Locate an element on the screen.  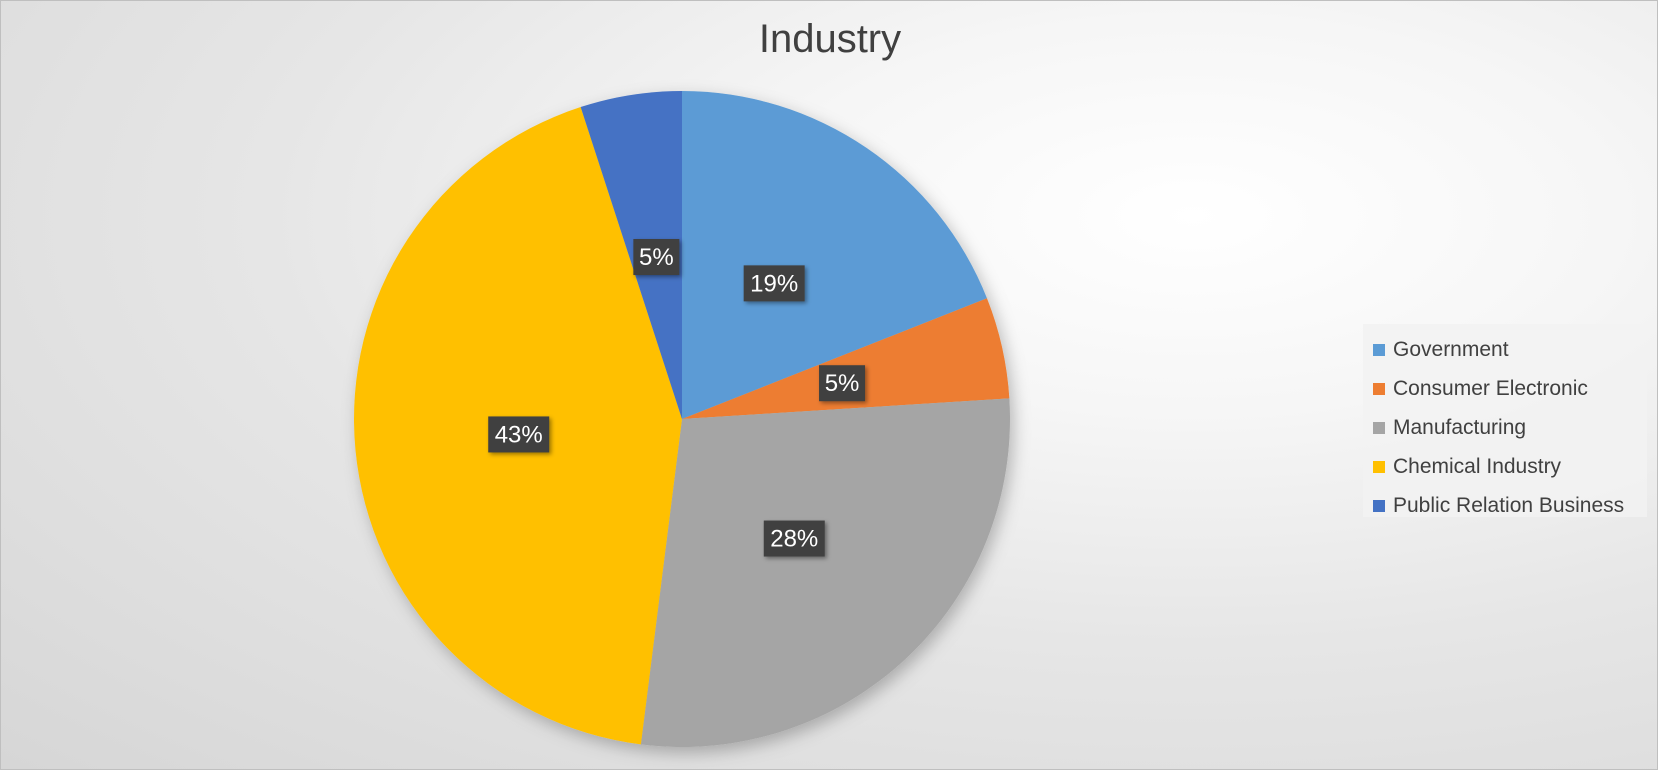
legend-item-government: Government is located at coordinates (1505, 349).